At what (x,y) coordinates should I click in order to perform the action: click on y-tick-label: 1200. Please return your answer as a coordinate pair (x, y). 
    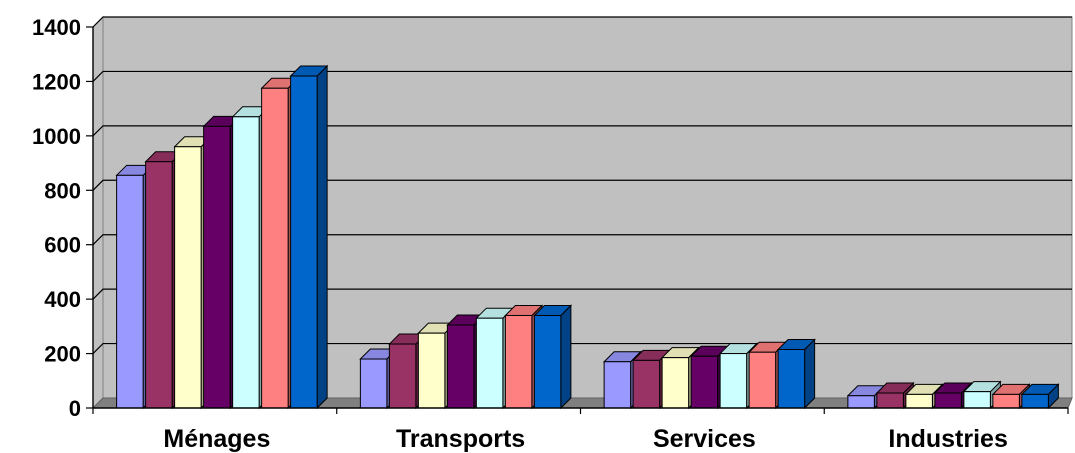
    Looking at the image, I should click on (56, 81).